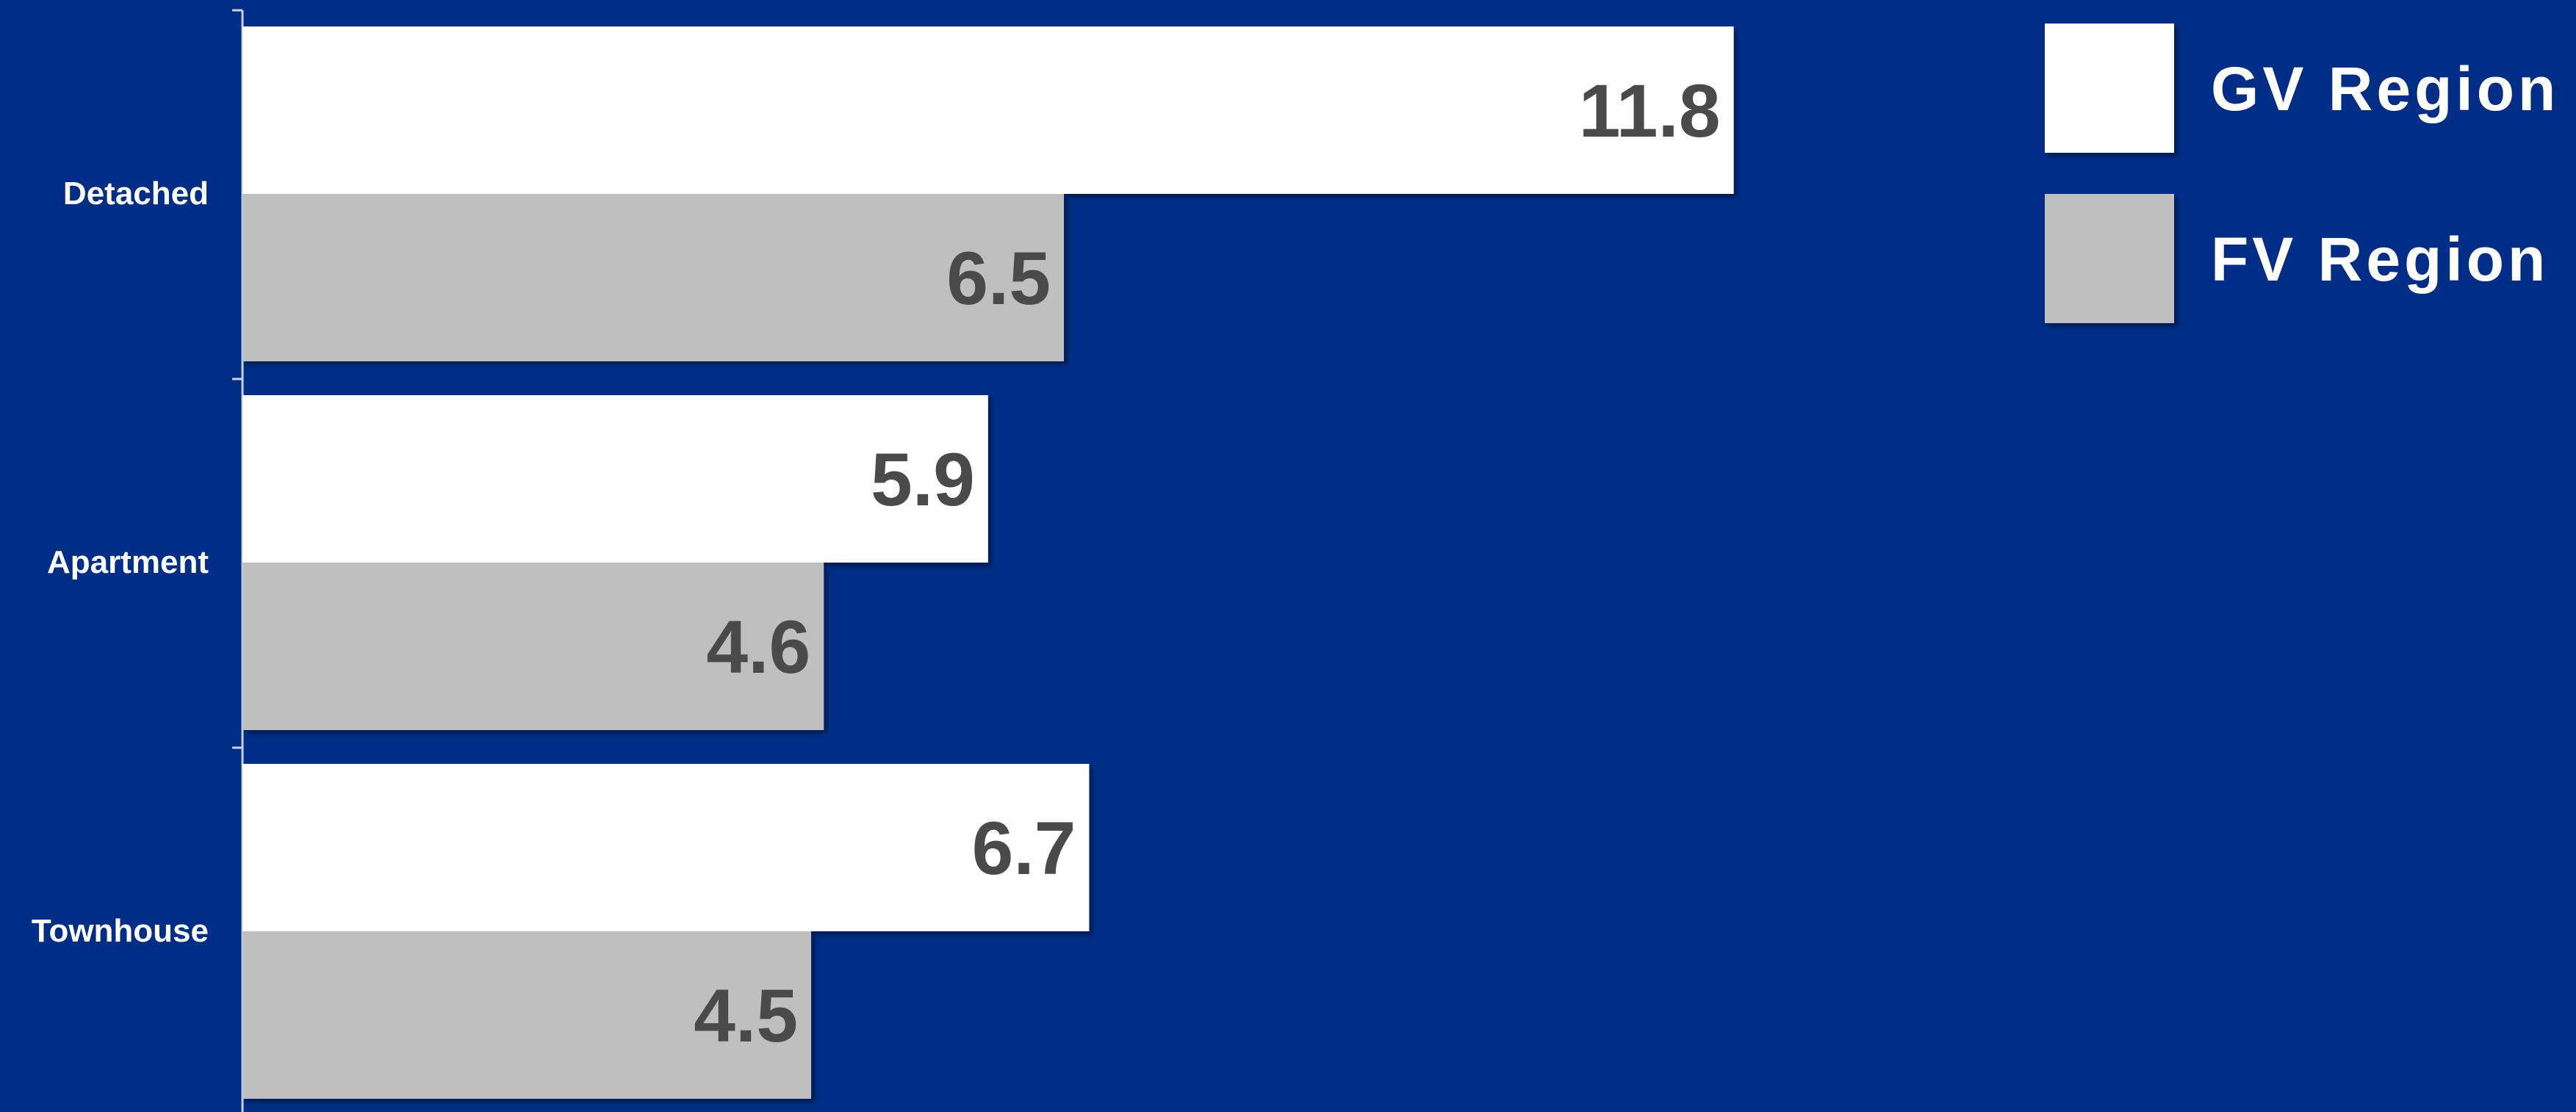 This screenshot has width=2576, height=1112. Describe the element at coordinates (526, 1015) in the screenshot. I see `bar-fv-region-townhouse` at that location.